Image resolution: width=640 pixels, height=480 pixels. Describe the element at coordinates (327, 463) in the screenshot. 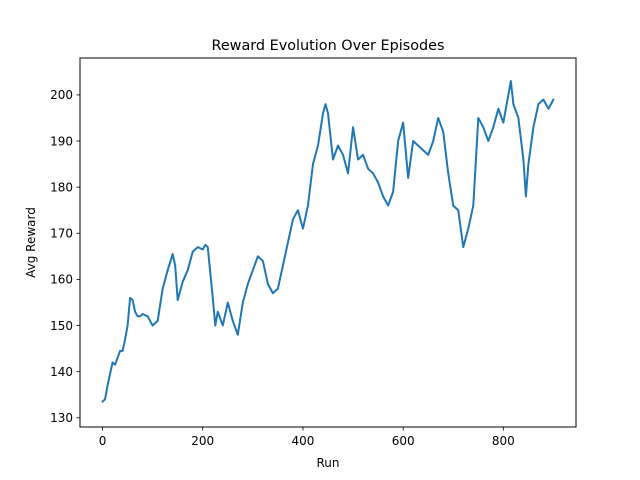

I see `x-axis-title: Run` at that location.